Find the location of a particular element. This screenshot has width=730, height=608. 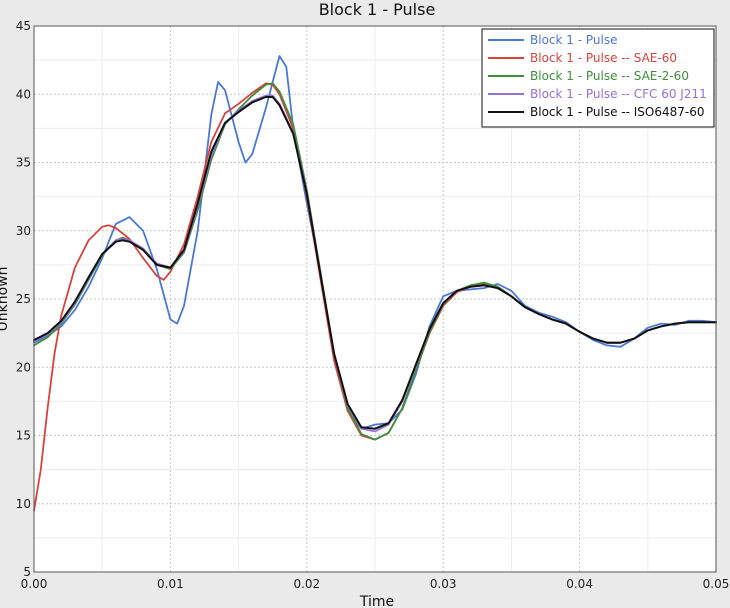

chart-title: Block 1 - Pulse is located at coordinates (377, 9).